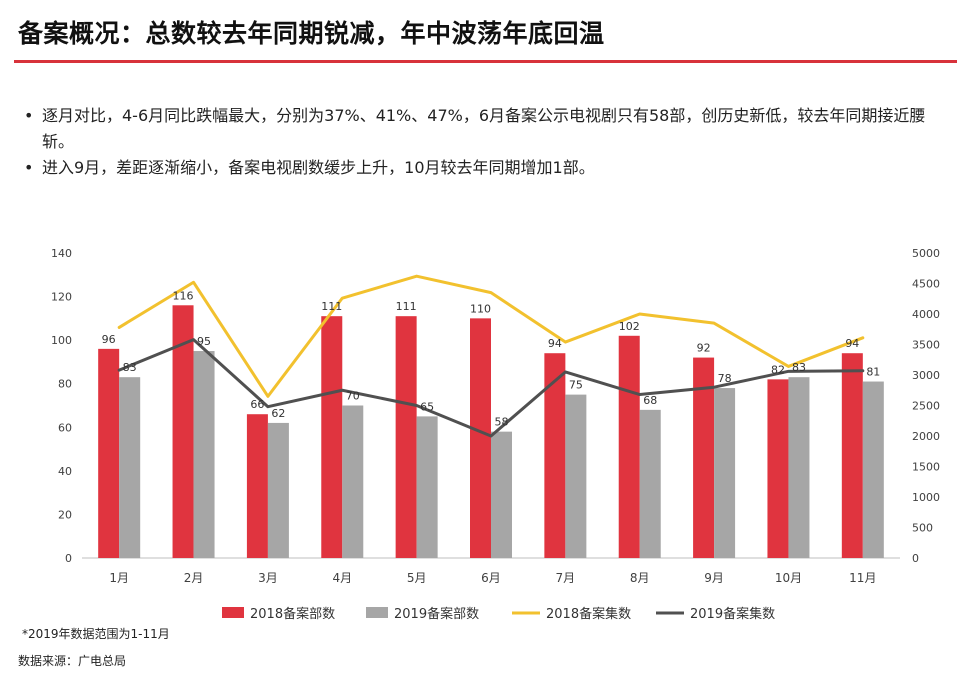 The height and width of the screenshot is (673, 957). What do you see at coordinates (926, 284) in the screenshot?
I see `right-axis-tick-label: 4500` at bounding box center [926, 284].